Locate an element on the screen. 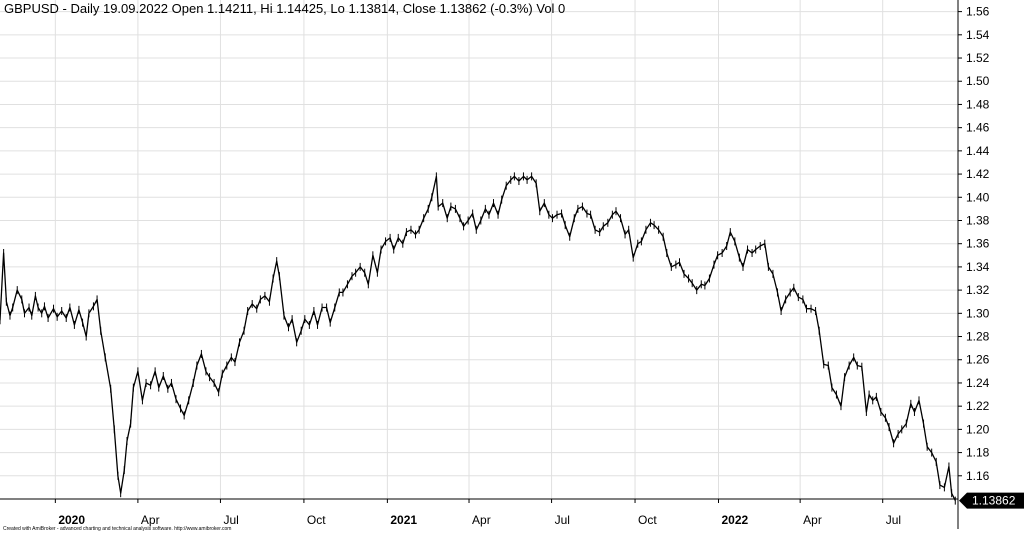  y-tick-label: 1.40 is located at coordinates (978, 197).